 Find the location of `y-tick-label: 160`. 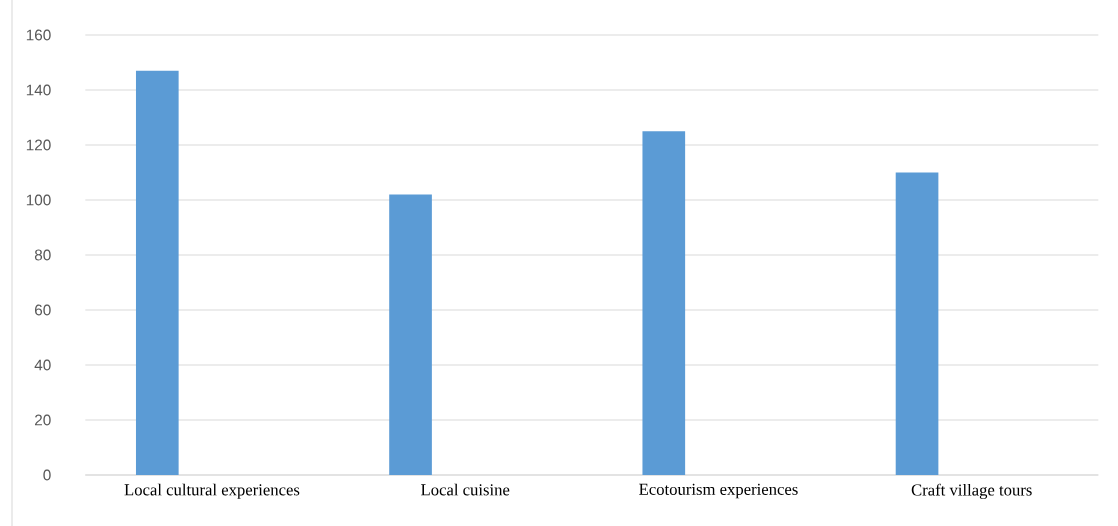

y-tick-label: 160 is located at coordinates (38, 35).